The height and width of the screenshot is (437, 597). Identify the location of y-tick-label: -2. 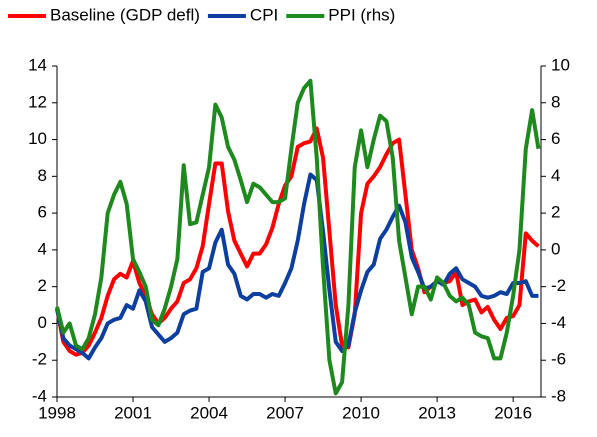
(39, 359).